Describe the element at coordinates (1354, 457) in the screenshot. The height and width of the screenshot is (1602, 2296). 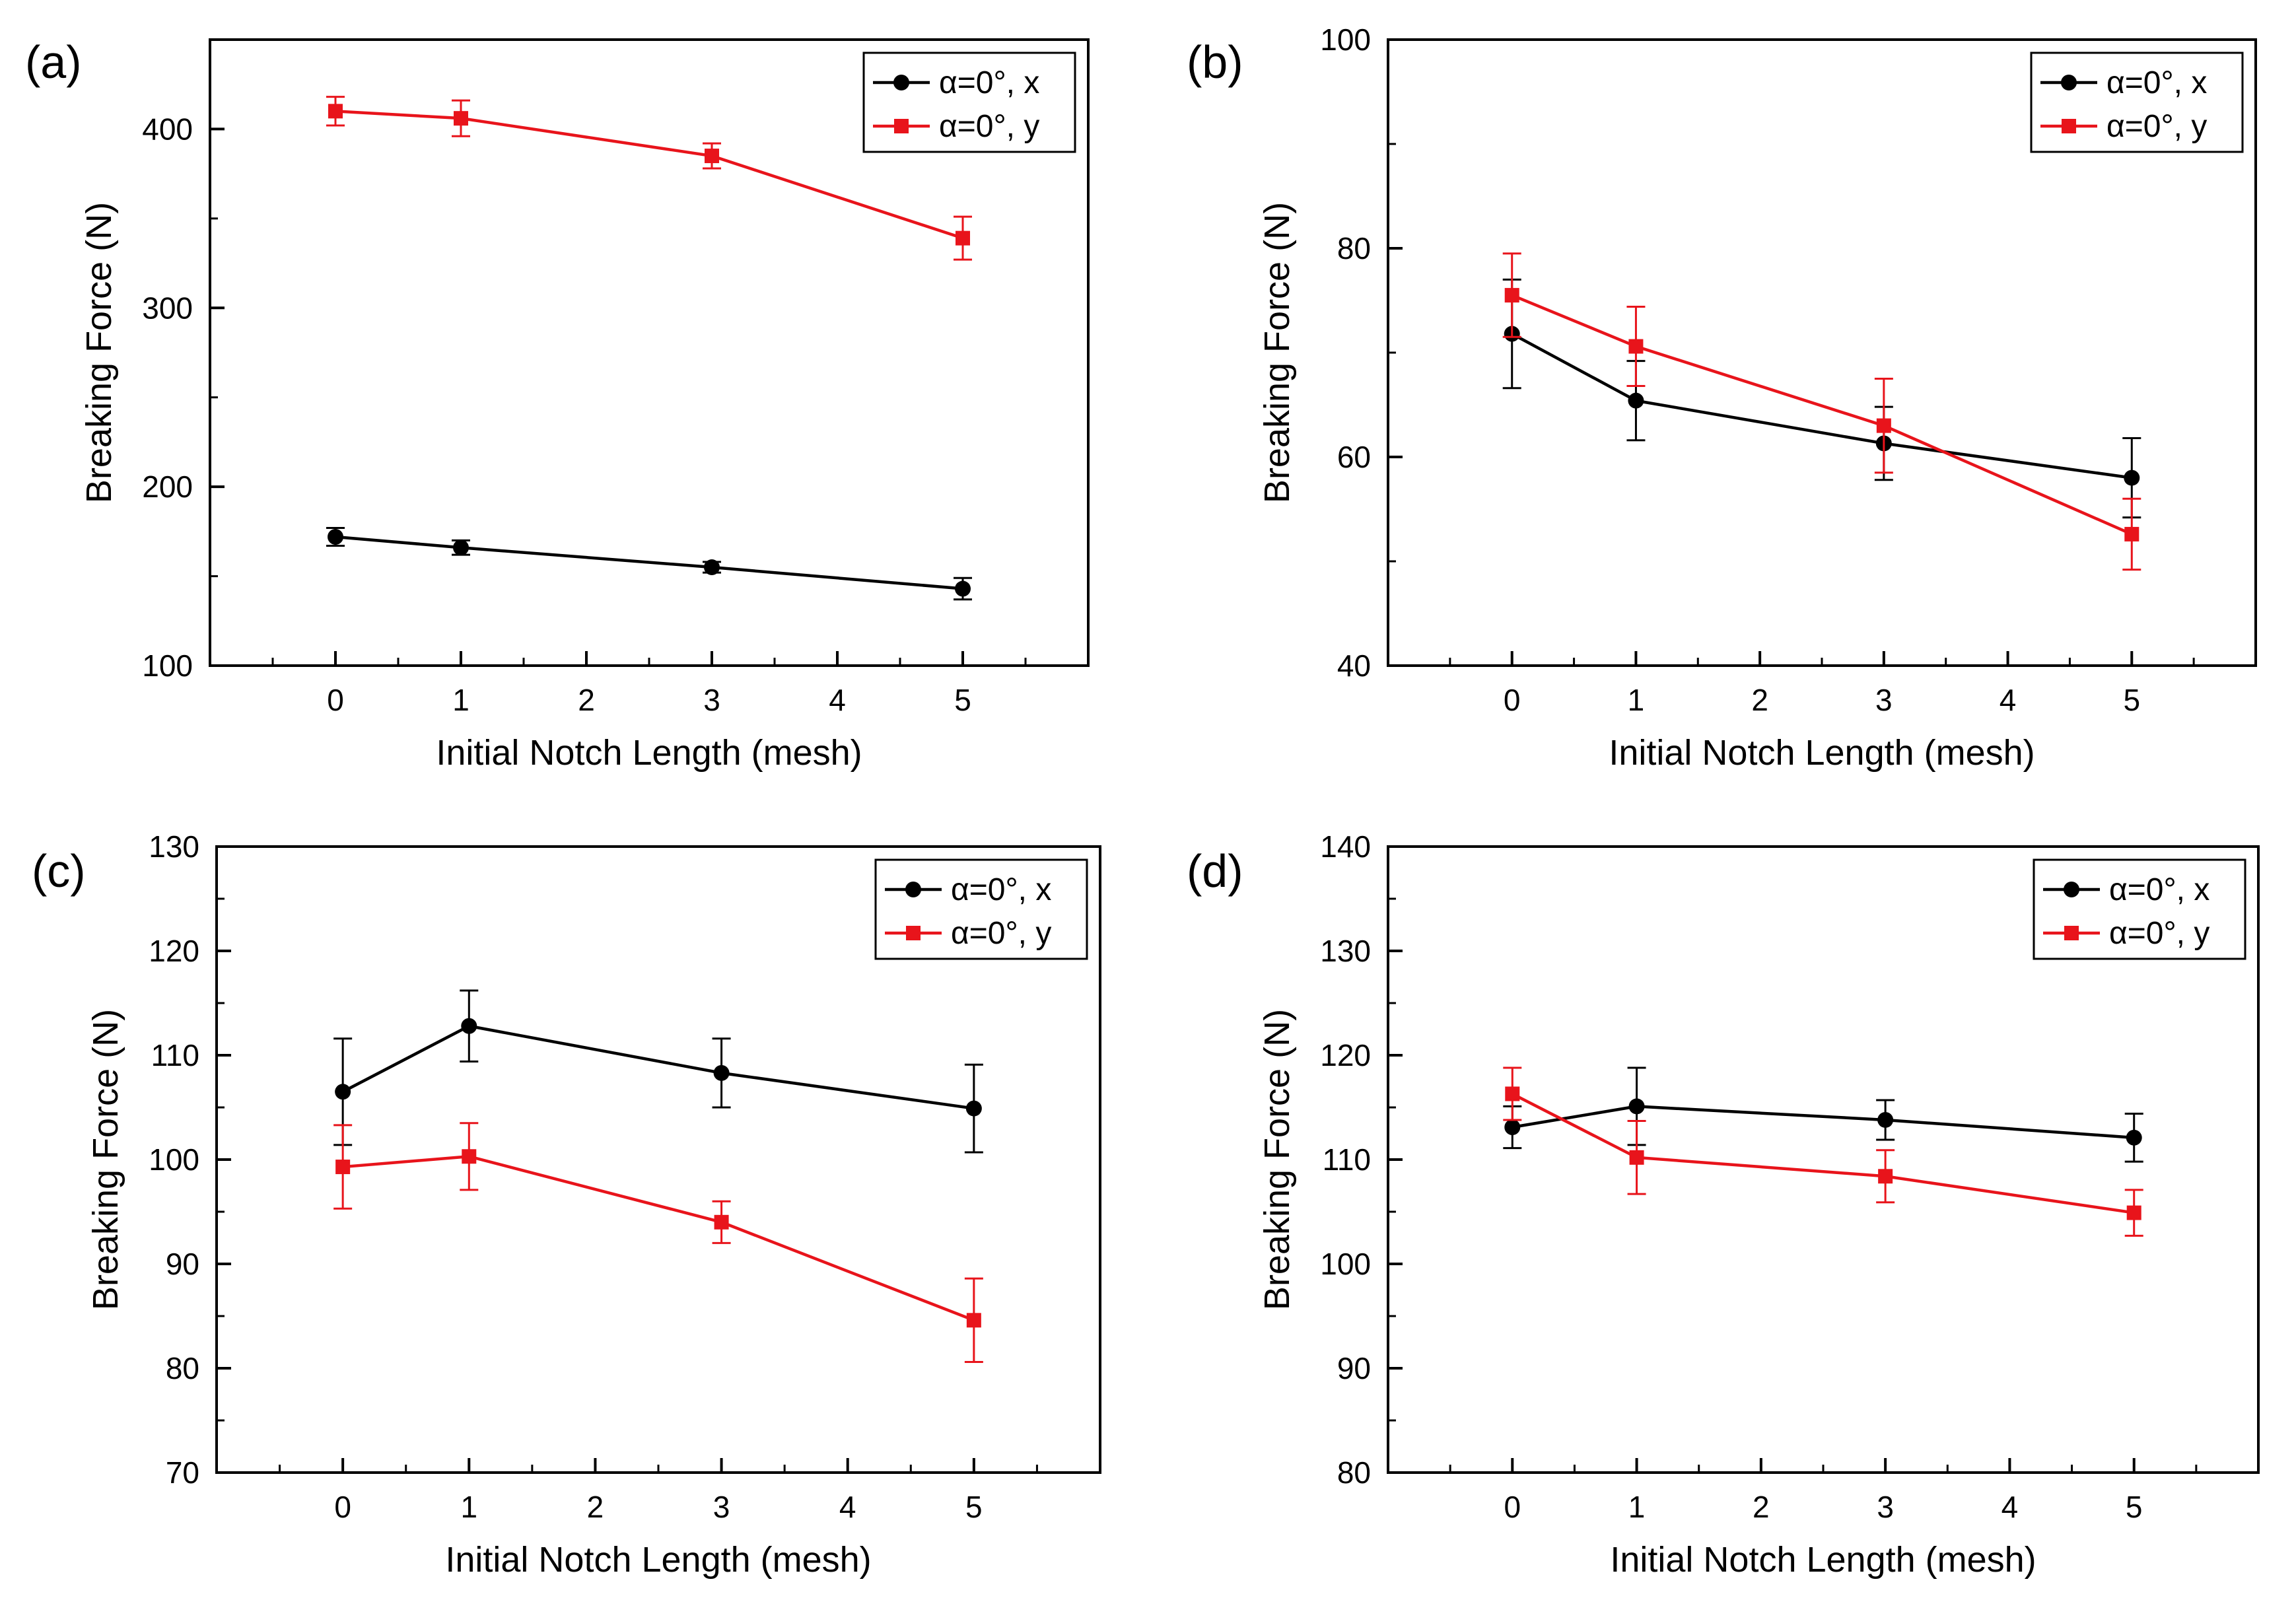
I see `y-tick-label: 60` at that location.